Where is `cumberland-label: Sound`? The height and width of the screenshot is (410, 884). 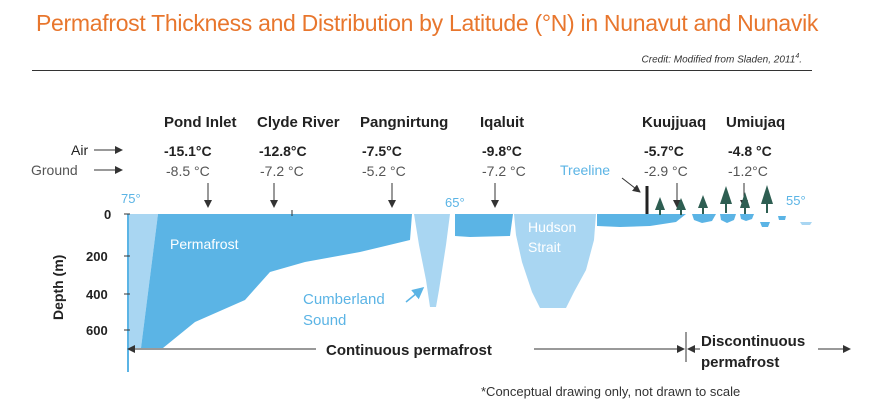
cumberland-label: Sound is located at coordinates (324, 320).